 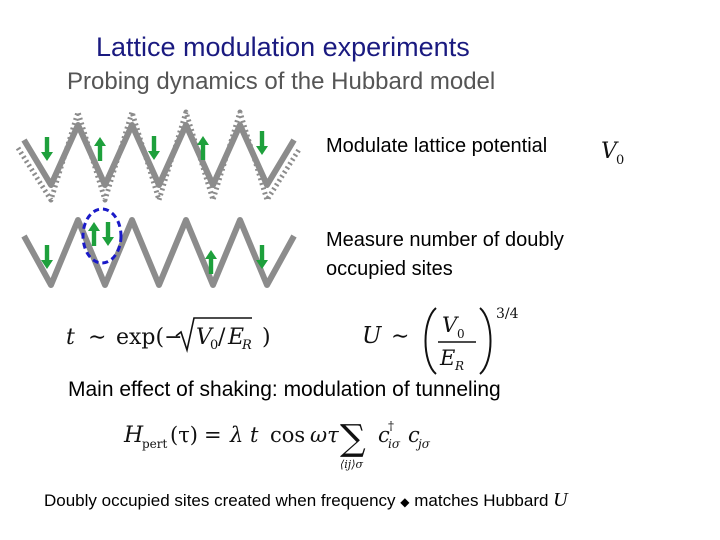 What do you see at coordinates (352, 464) in the screenshot?
I see `svg-text: ⟨ij⟩σ` at bounding box center [352, 464].